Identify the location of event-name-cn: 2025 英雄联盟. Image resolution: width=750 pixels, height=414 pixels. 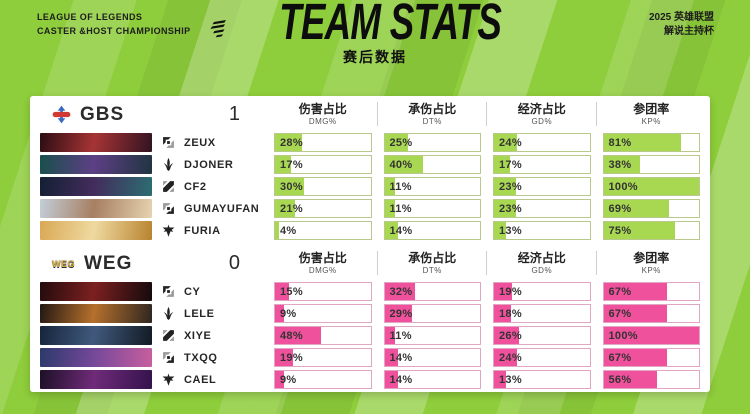
(681, 17).